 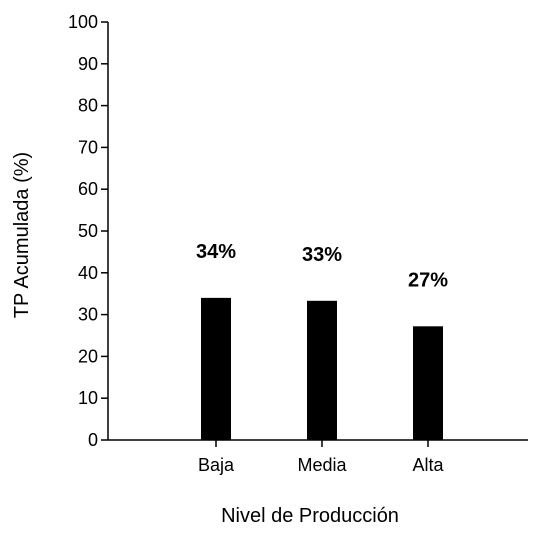 I want to click on bar-baja, so click(x=216, y=368).